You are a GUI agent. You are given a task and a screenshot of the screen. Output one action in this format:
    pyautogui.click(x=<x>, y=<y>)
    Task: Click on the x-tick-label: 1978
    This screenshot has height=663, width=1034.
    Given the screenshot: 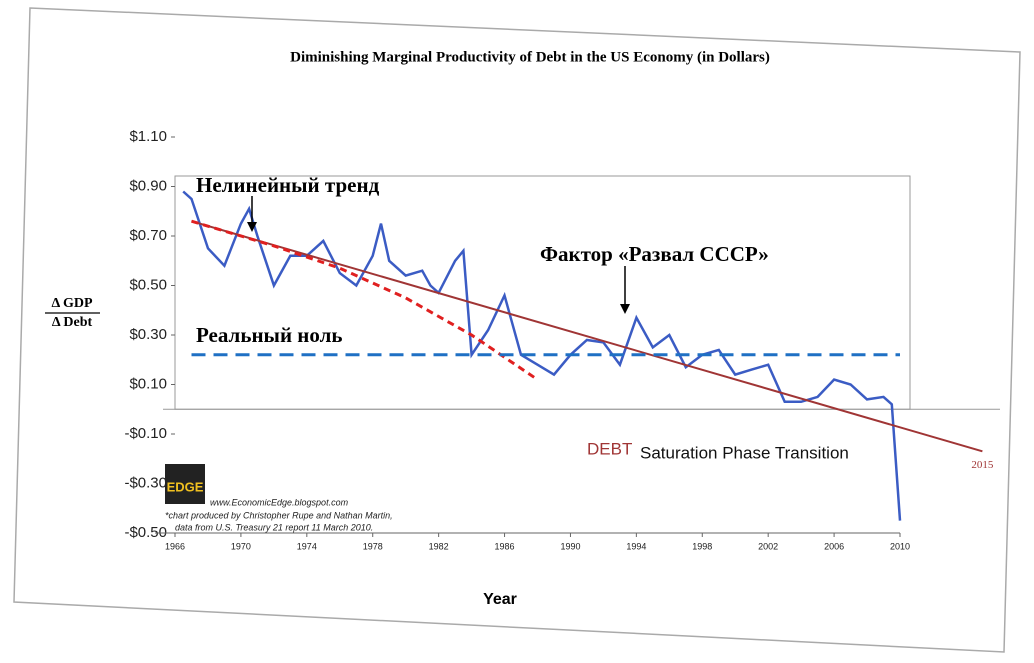 What is the action you would take?
    pyautogui.click(x=373, y=546)
    